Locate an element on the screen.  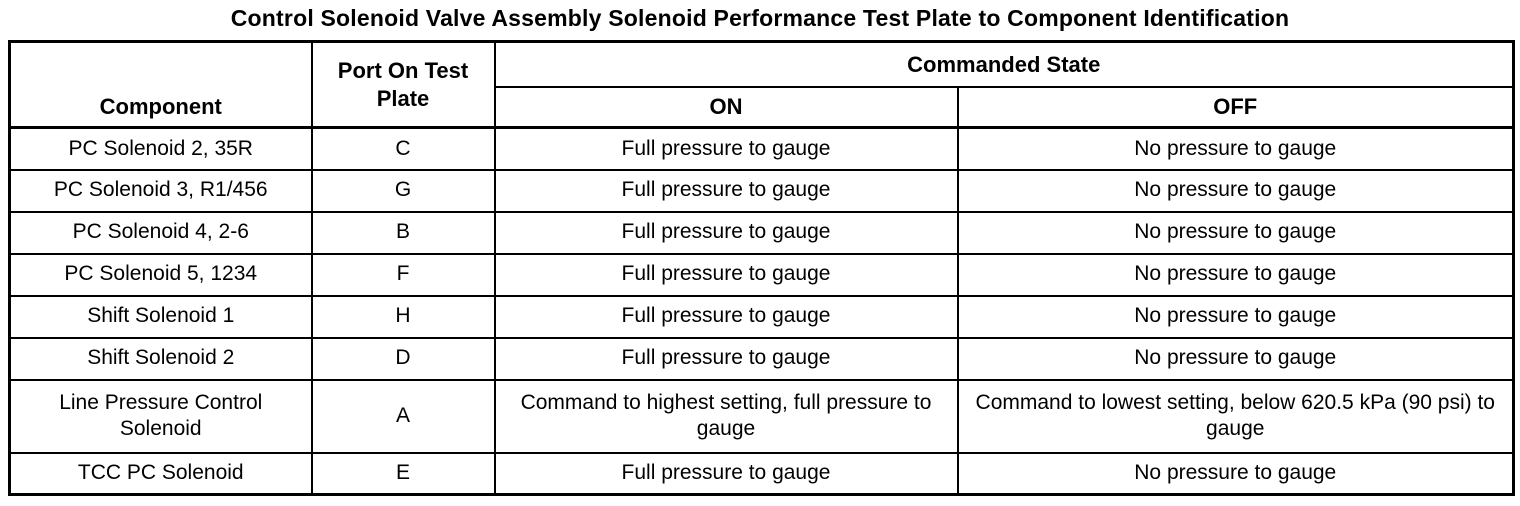
port-cell: H is located at coordinates (403, 316).